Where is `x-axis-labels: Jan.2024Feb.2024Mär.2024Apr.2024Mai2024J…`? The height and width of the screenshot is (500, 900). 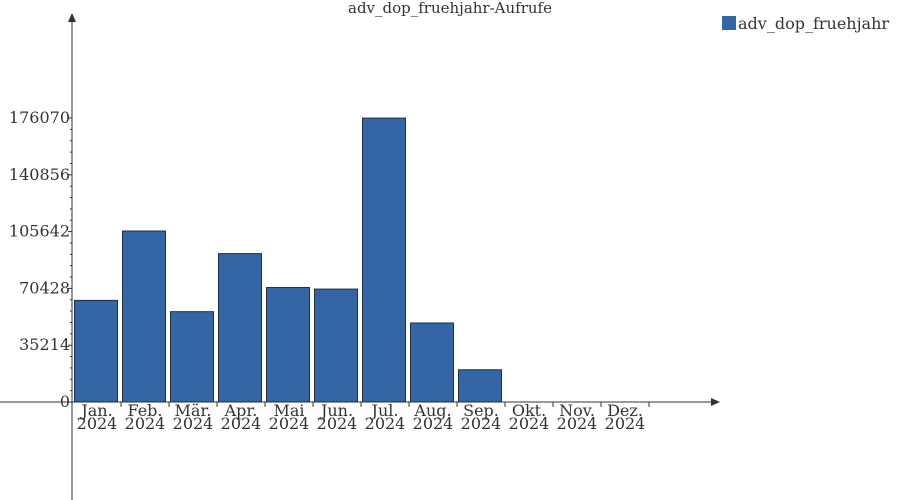 x-axis-labels: Jan.2024Feb.2024Mär.2024Apr.2024Mai2024J… is located at coordinates (363, 417).